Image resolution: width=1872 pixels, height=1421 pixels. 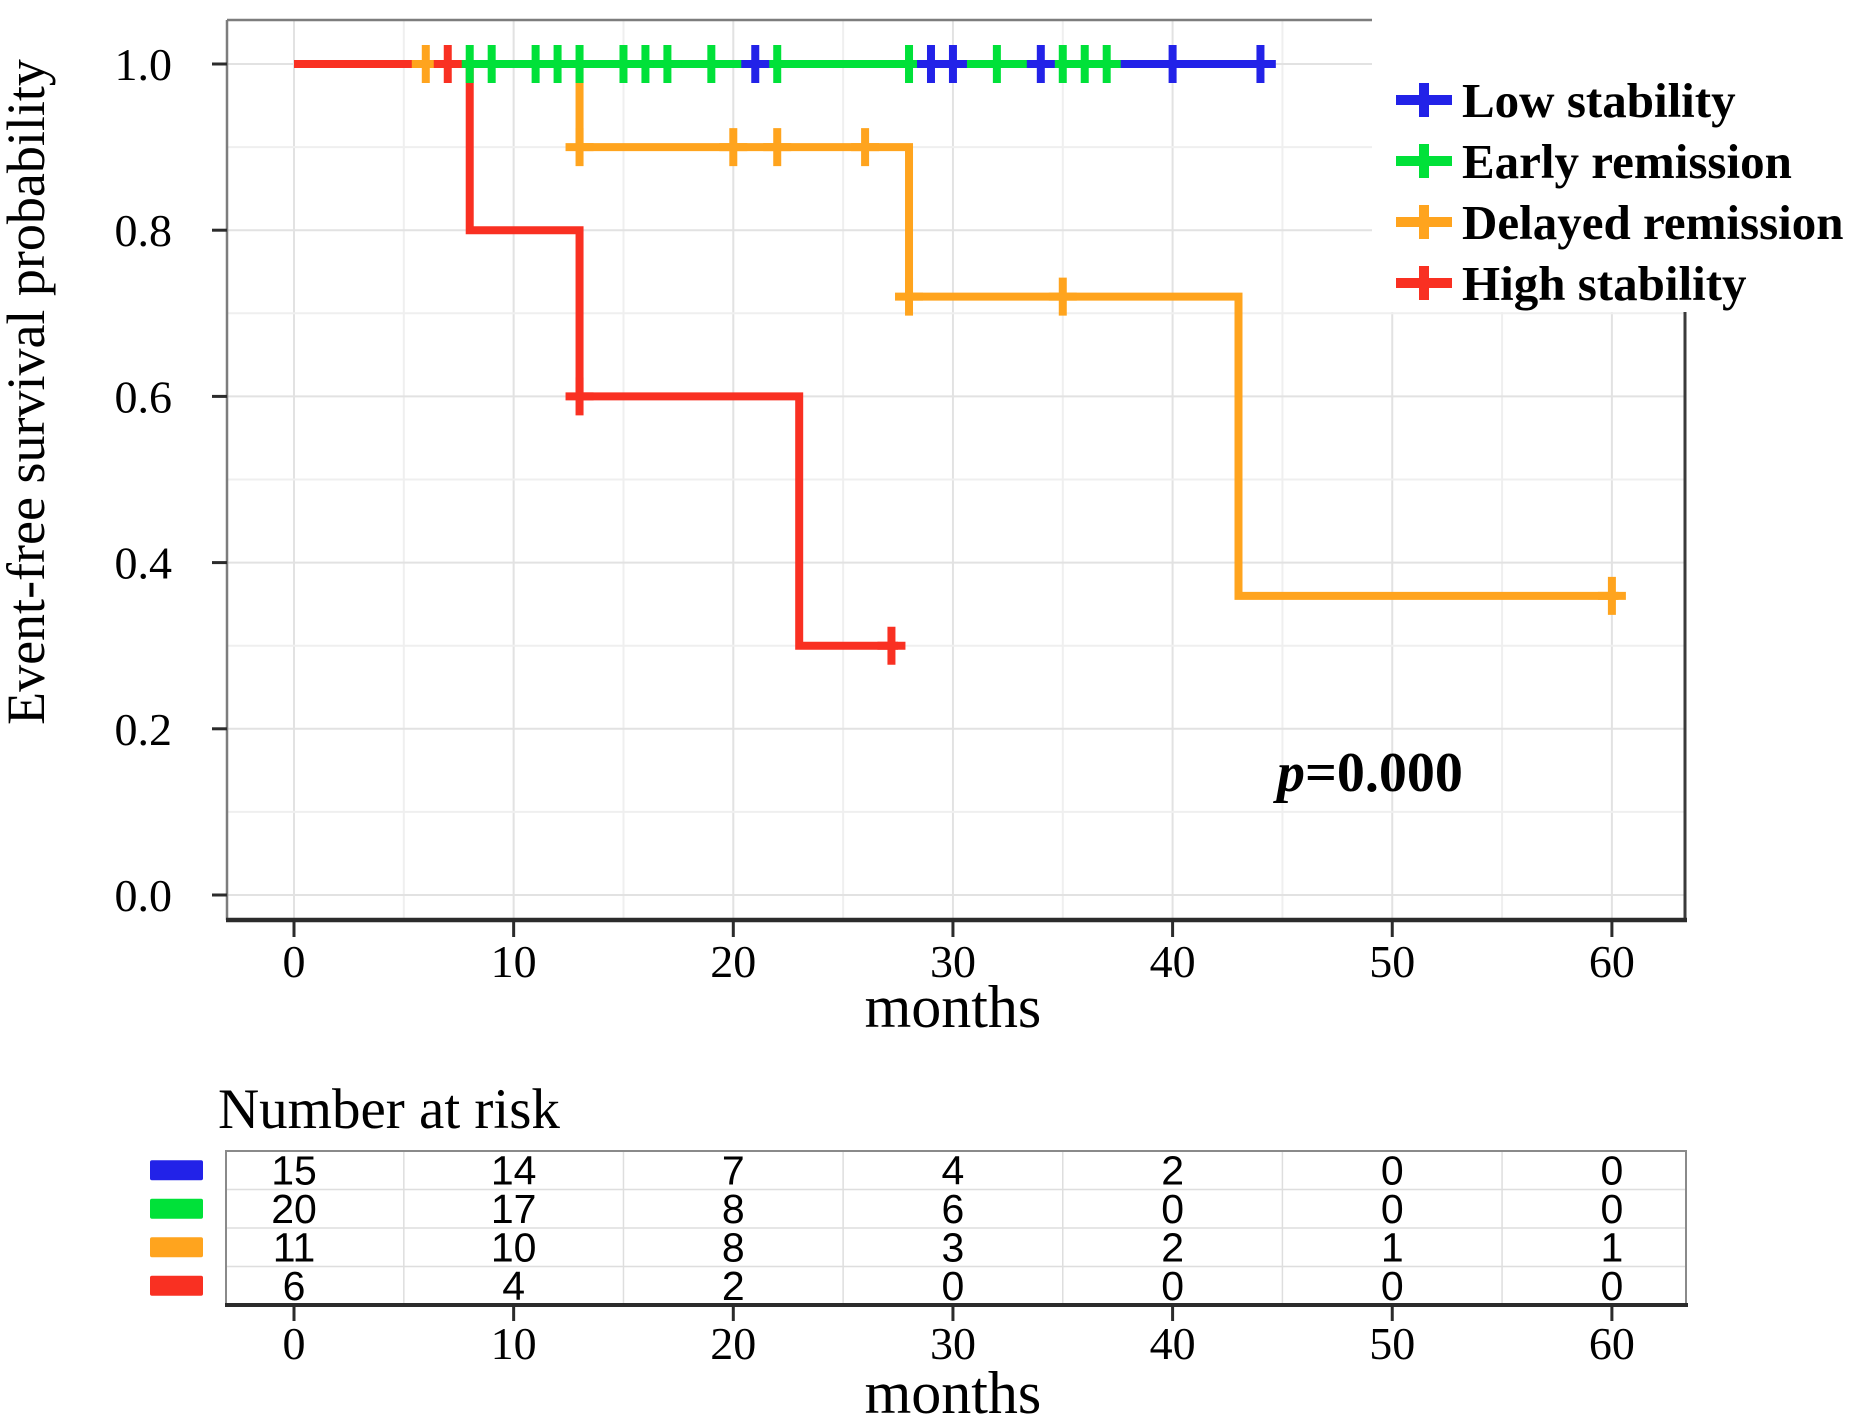 What do you see at coordinates (733, 1286) in the screenshot?
I see `risk-count-high-stability-m20: 2` at bounding box center [733, 1286].